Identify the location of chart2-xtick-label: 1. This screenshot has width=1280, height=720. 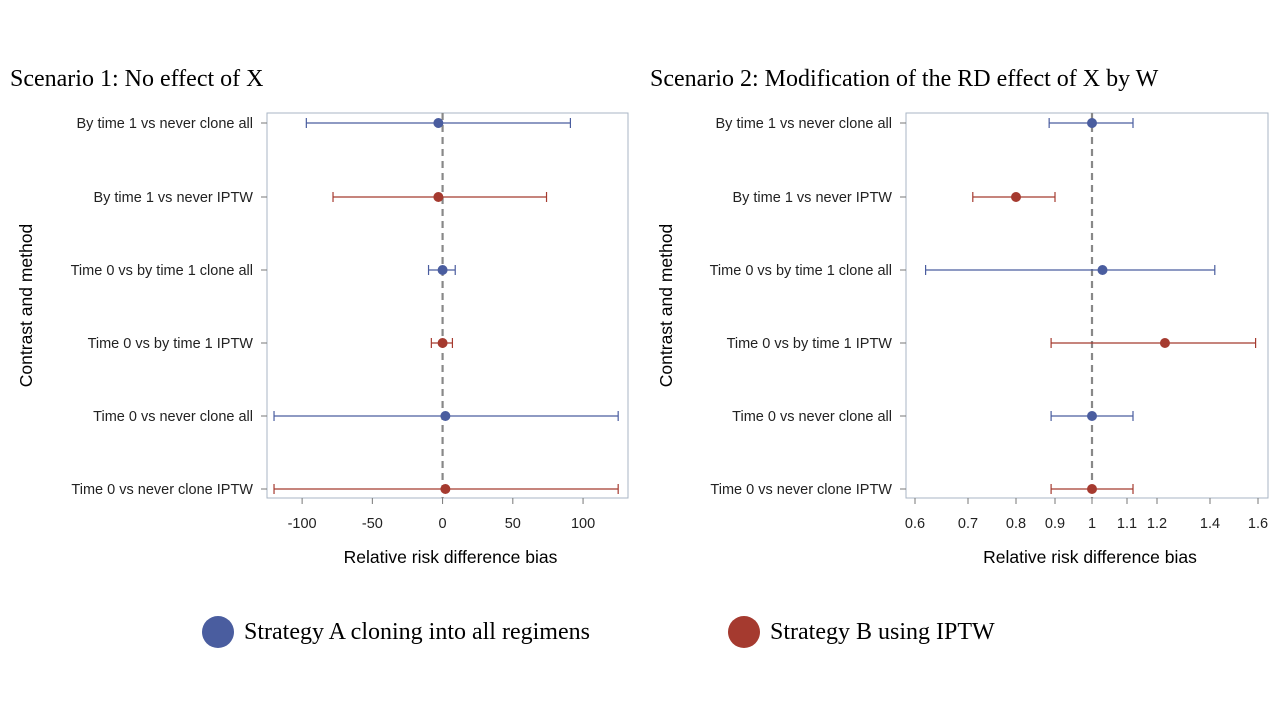
(1092, 524).